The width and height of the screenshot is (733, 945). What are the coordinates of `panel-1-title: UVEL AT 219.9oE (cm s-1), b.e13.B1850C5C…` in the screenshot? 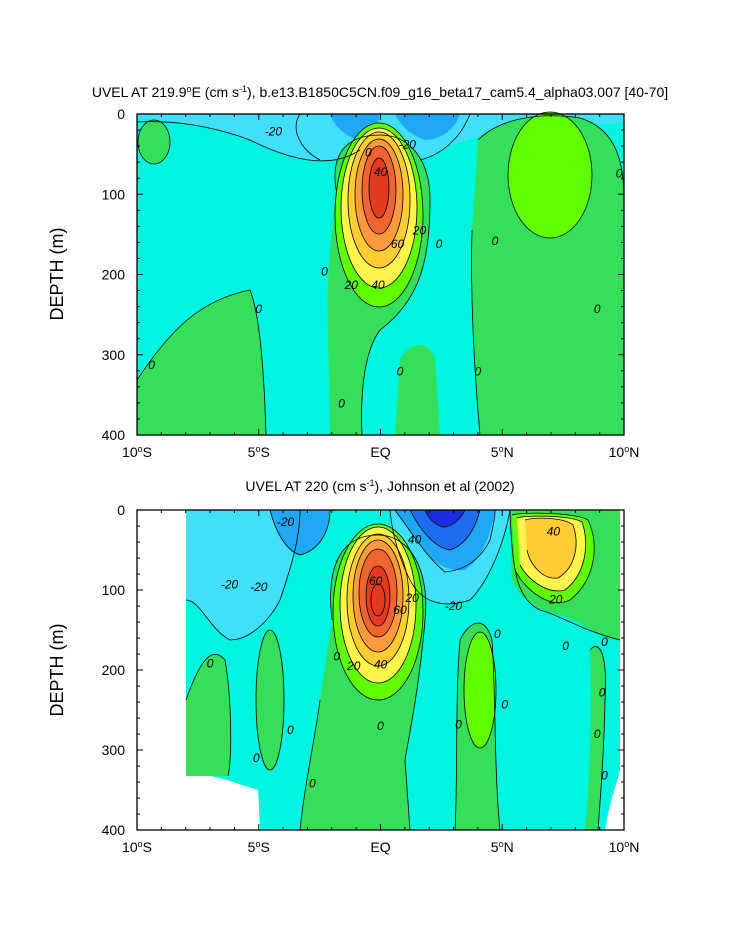 It's located at (380, 92).